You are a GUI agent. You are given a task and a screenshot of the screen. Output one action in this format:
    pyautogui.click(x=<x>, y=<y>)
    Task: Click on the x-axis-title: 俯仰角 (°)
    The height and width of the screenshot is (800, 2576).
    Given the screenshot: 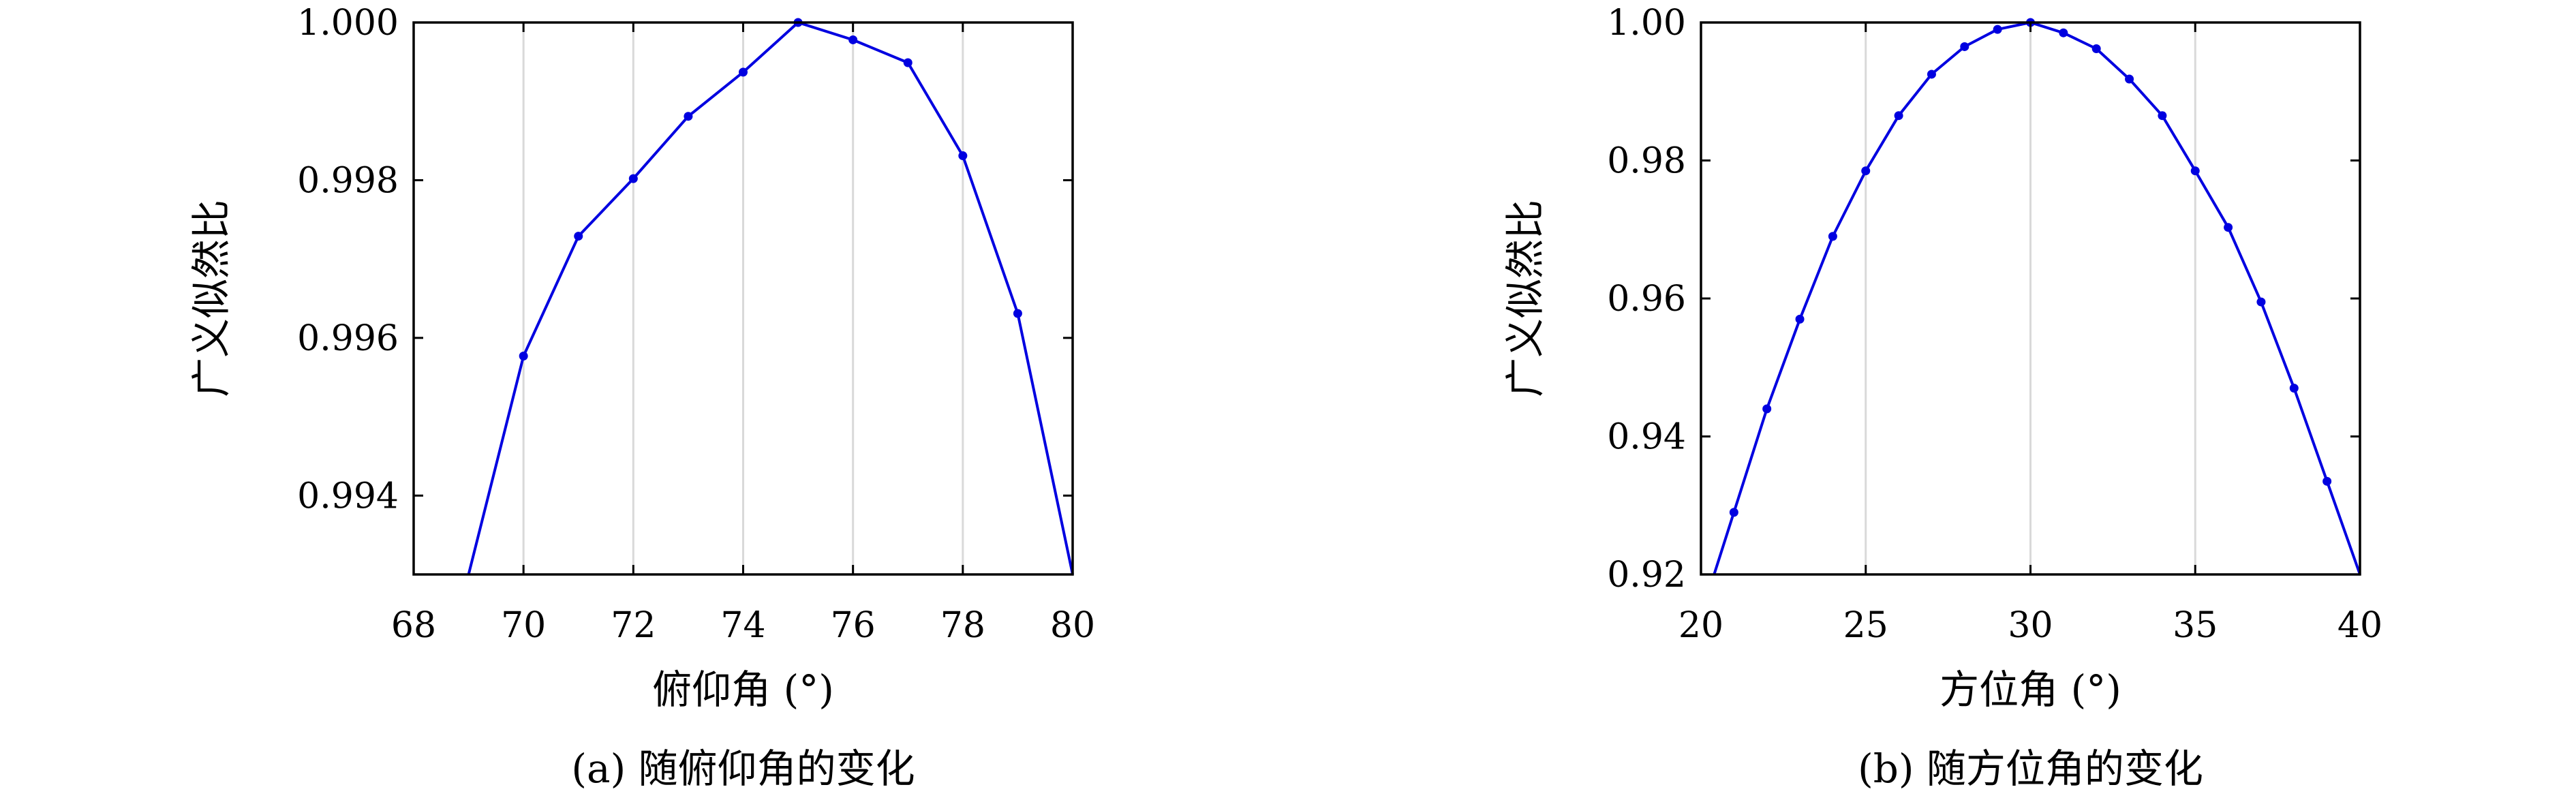 What is the action you would take?
    pyautogui.click(x=743, y=689)
    